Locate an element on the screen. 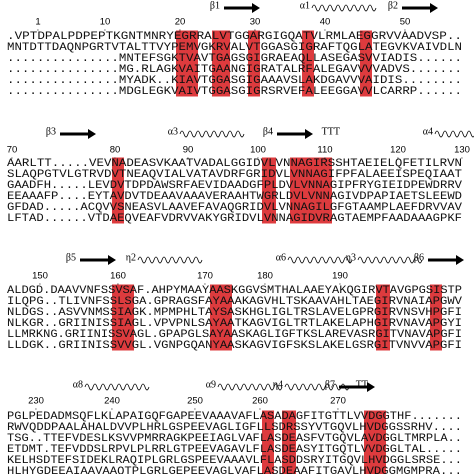  structure-label: α4 is located at coordinates (428, 131).